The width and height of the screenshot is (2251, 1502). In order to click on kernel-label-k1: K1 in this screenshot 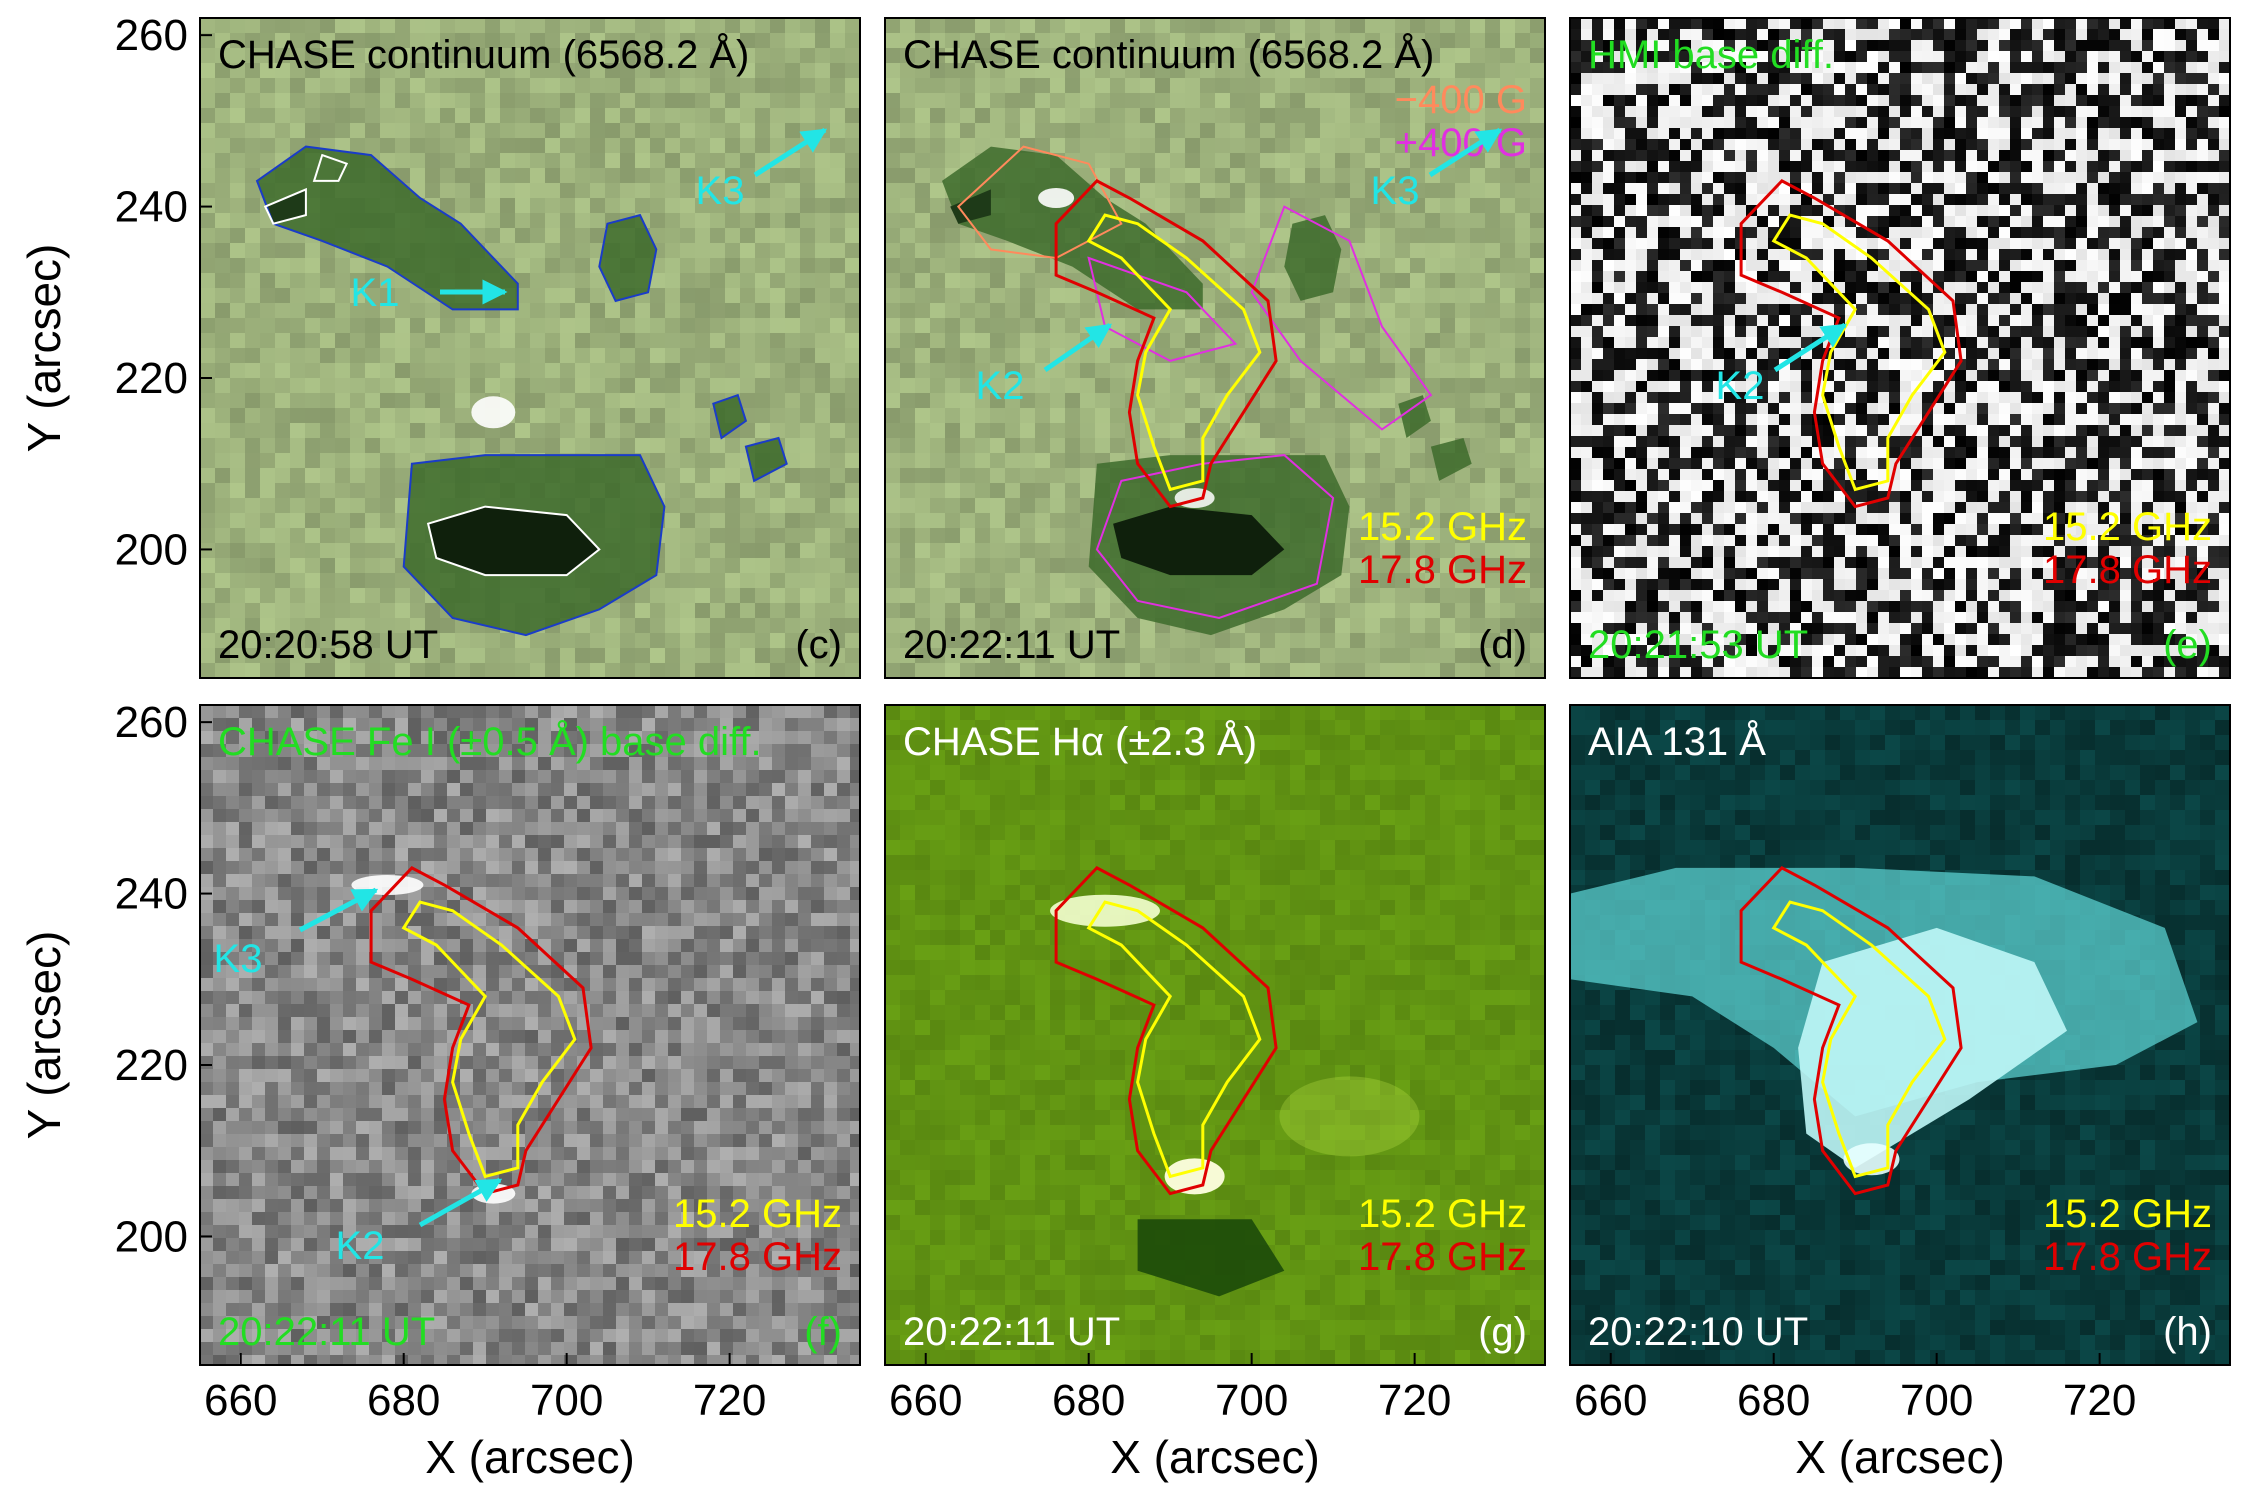, I will do `click(375, 293)`.